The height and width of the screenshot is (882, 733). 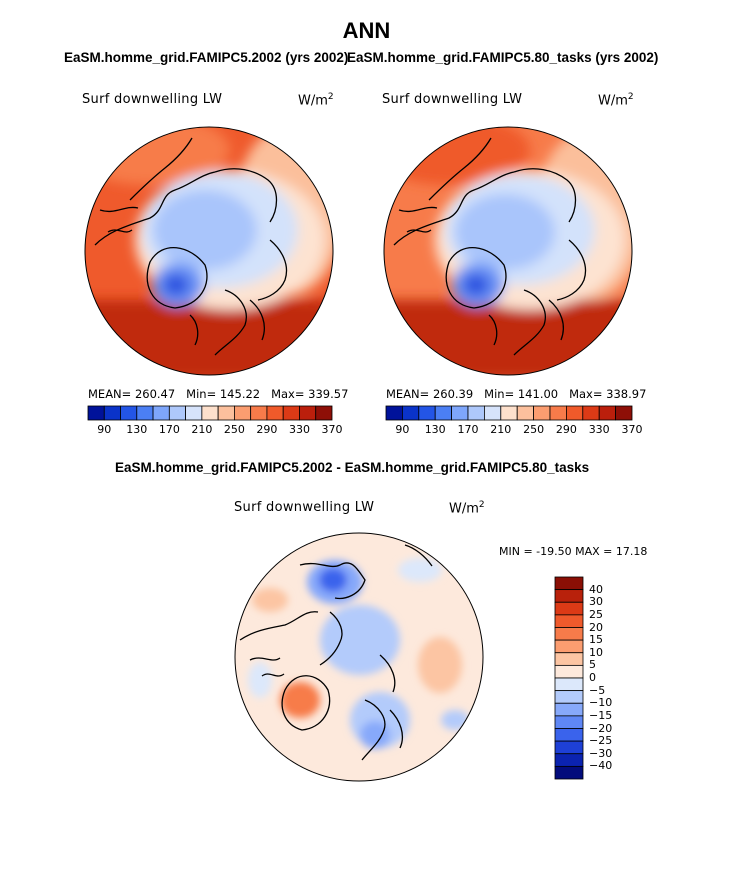 I want to click on panel2-map-outline, so click(x=508, y=251).